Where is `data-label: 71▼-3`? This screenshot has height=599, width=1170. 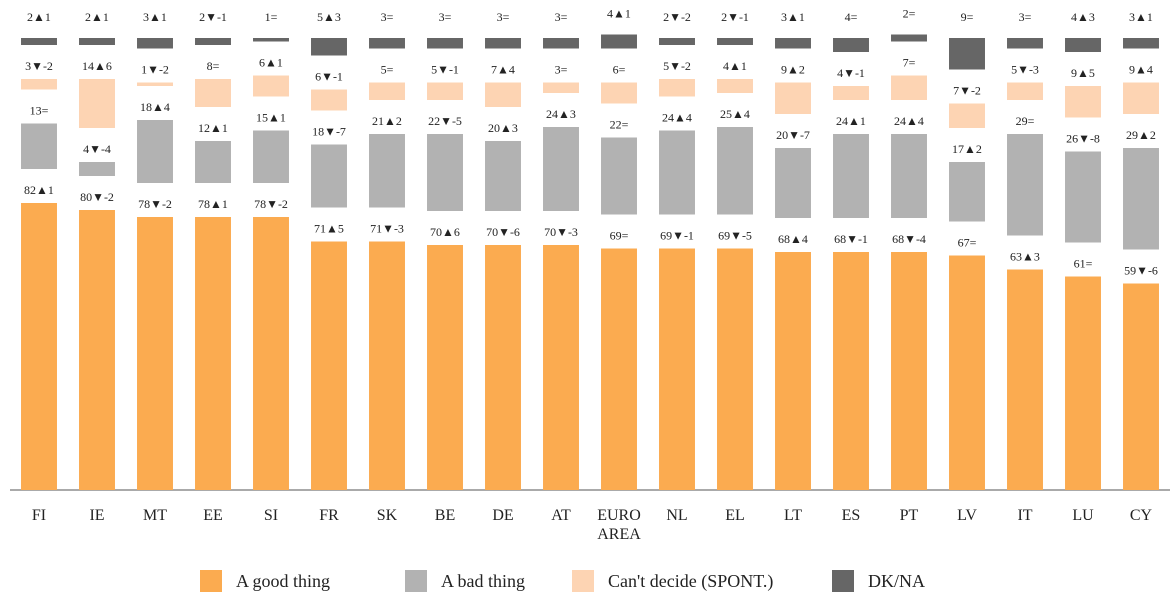
data-label: 71▼-3 is located at coordinates (387, 228).